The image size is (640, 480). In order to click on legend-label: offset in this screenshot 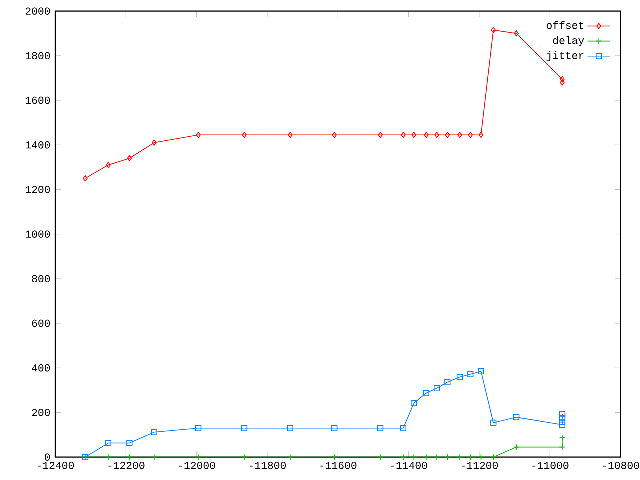, I will do `click(565, 25)`.